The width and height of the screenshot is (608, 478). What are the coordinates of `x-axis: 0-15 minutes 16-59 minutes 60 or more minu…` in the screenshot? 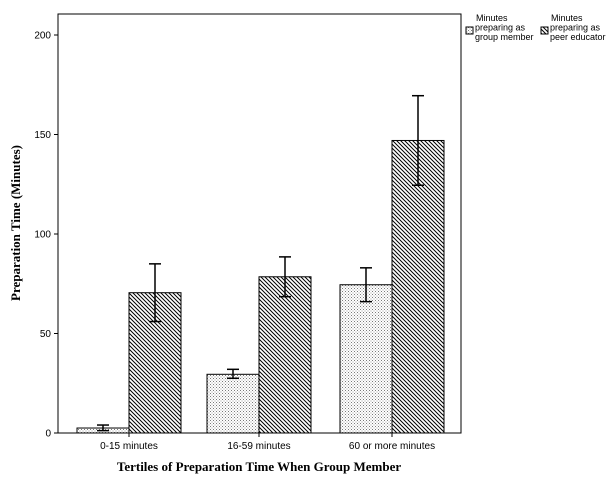 It's located at (267, 442).